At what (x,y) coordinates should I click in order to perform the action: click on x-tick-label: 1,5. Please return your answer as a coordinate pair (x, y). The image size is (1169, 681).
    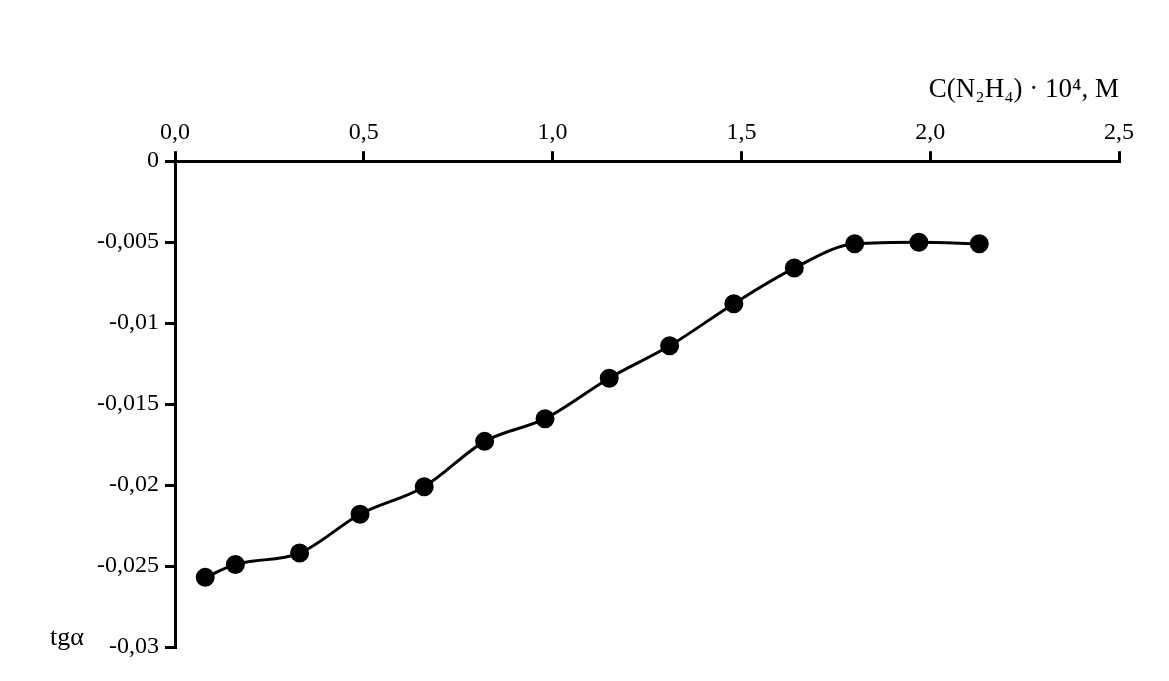
    Looking at the image, I should click on (741, 131).